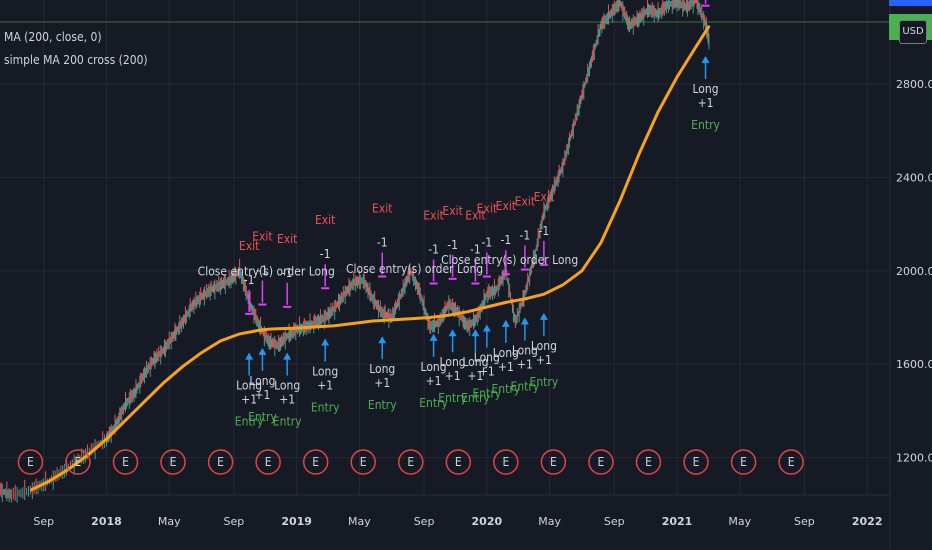  I want to click on close-entry-label: Close entry(s) order Long, so click(266, 272).